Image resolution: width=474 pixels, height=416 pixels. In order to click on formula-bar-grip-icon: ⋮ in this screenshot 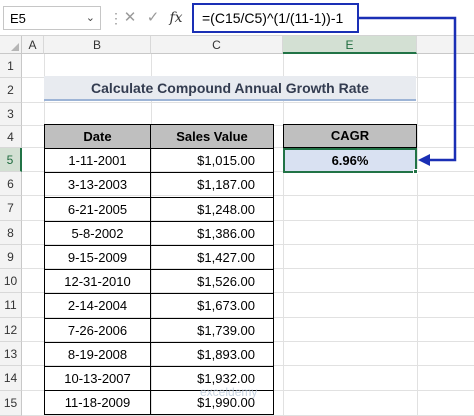, I will do `click(116, 18)`.